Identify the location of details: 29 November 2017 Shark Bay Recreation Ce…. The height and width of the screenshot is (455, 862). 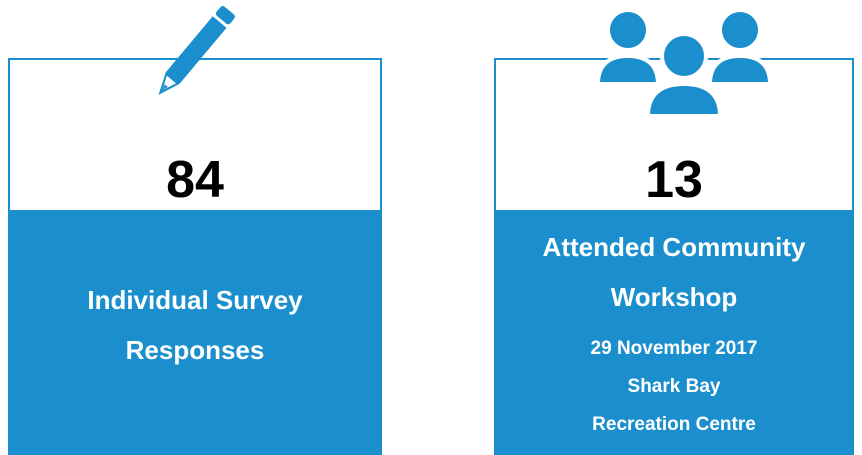
(674, 383).